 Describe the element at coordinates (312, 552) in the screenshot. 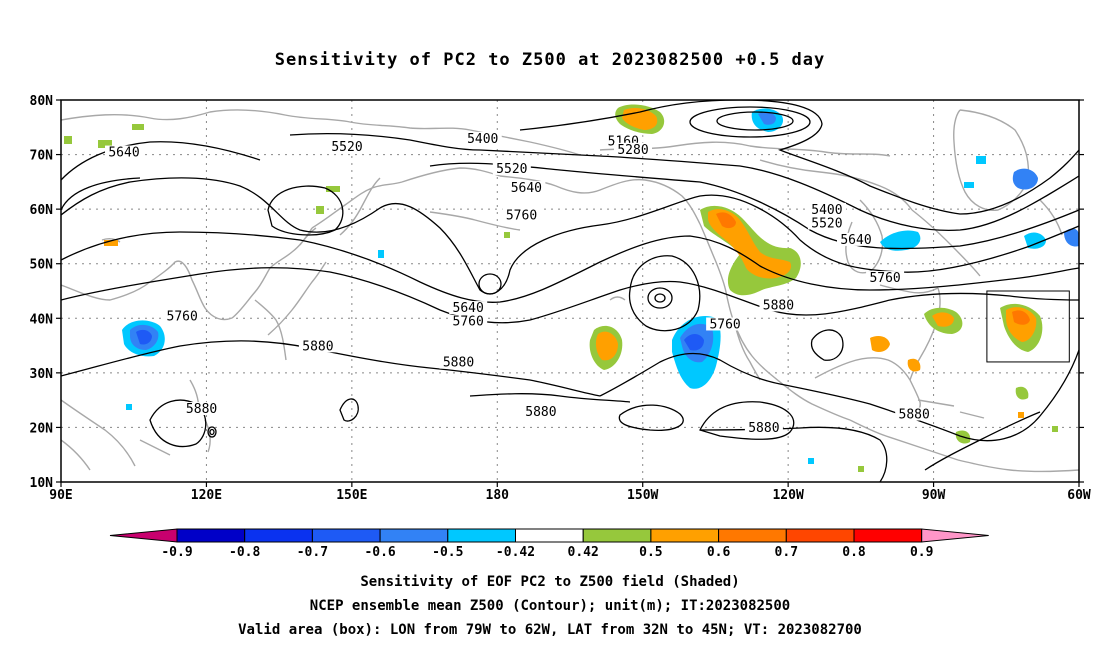

I see `colorbar-tick-label: -0.7` at that location.